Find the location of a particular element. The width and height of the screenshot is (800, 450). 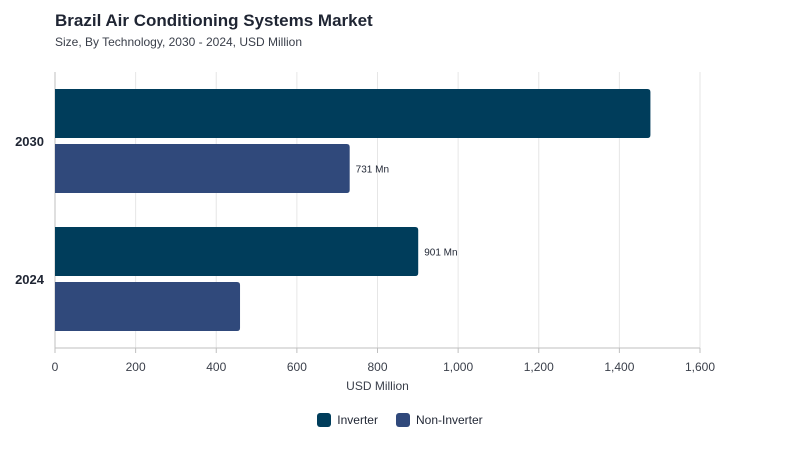

bar-non-inverter-2024 is located at coordinates (148, 306).